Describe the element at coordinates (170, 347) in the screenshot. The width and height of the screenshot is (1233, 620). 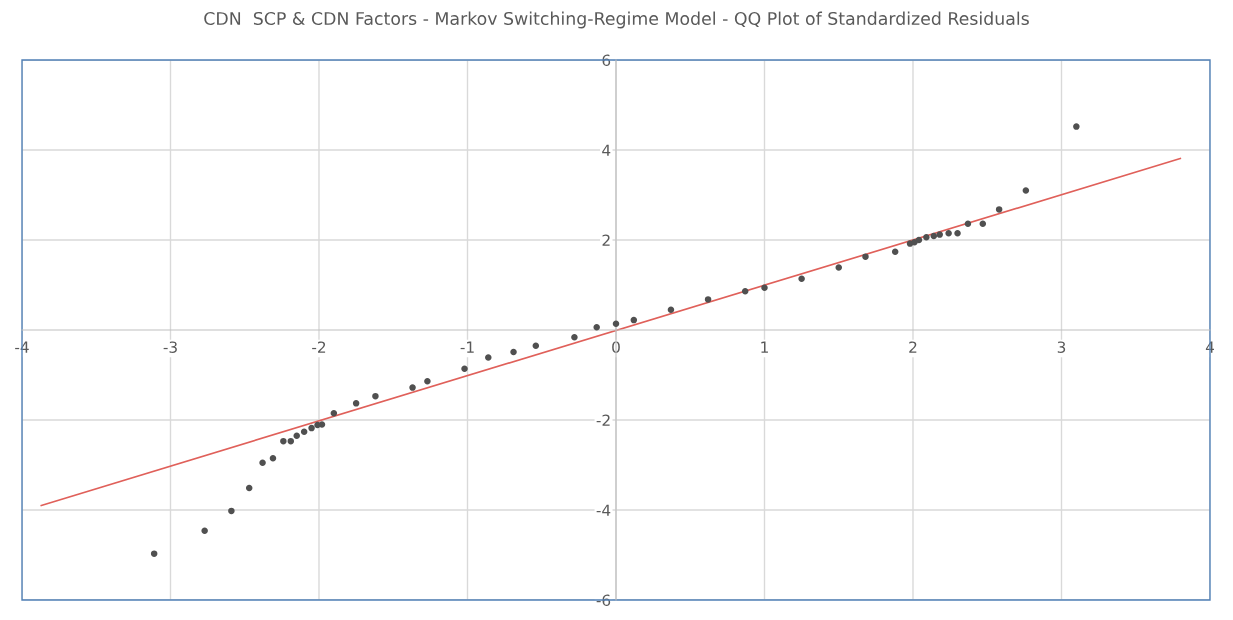
I see `x-tick-label: -3` at that location.